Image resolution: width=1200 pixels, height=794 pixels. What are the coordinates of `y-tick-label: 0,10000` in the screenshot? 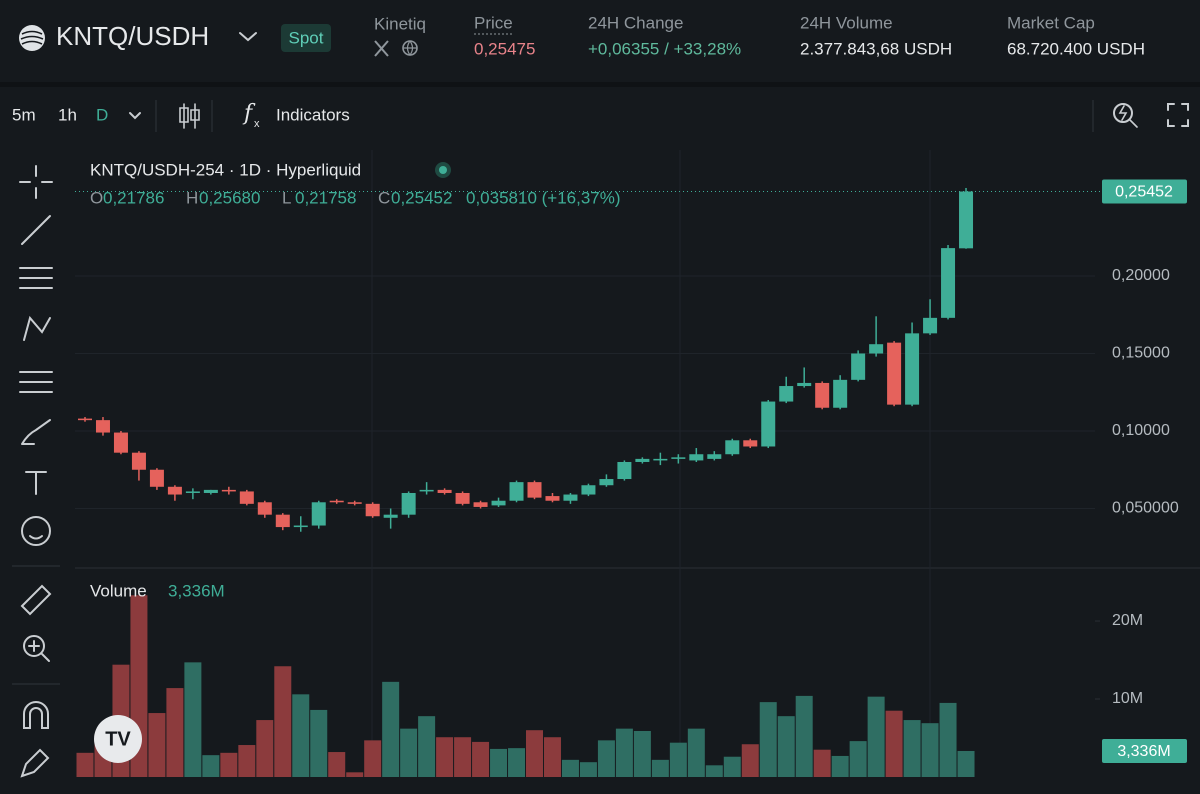 It's located at (1141, 430).